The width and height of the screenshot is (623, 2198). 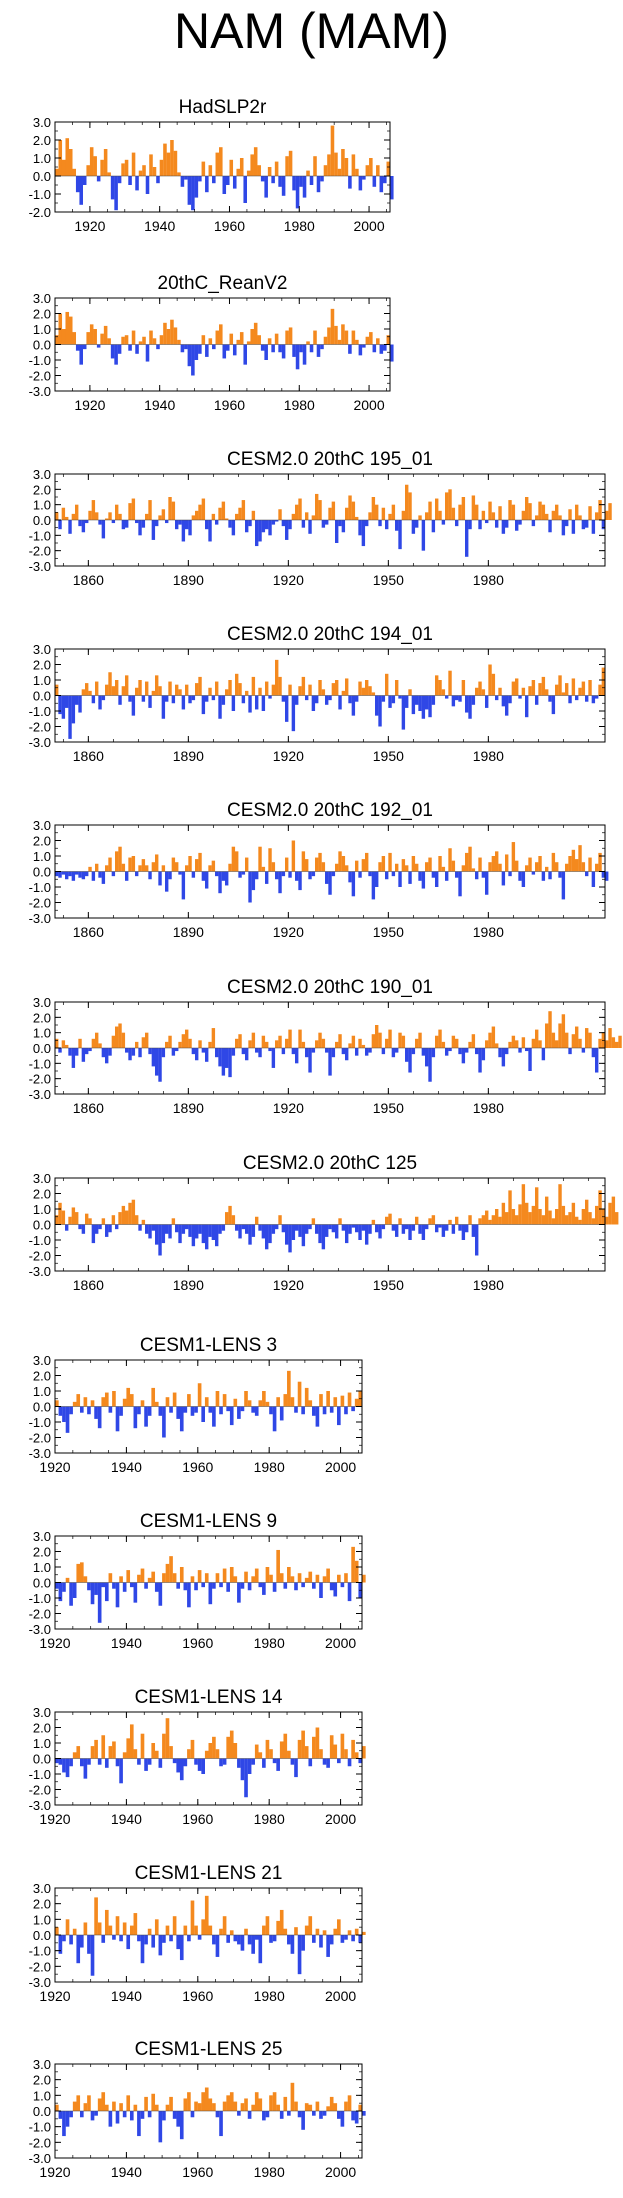 I want to click on x-tick-label: 1950, so click(x=388, y=580).